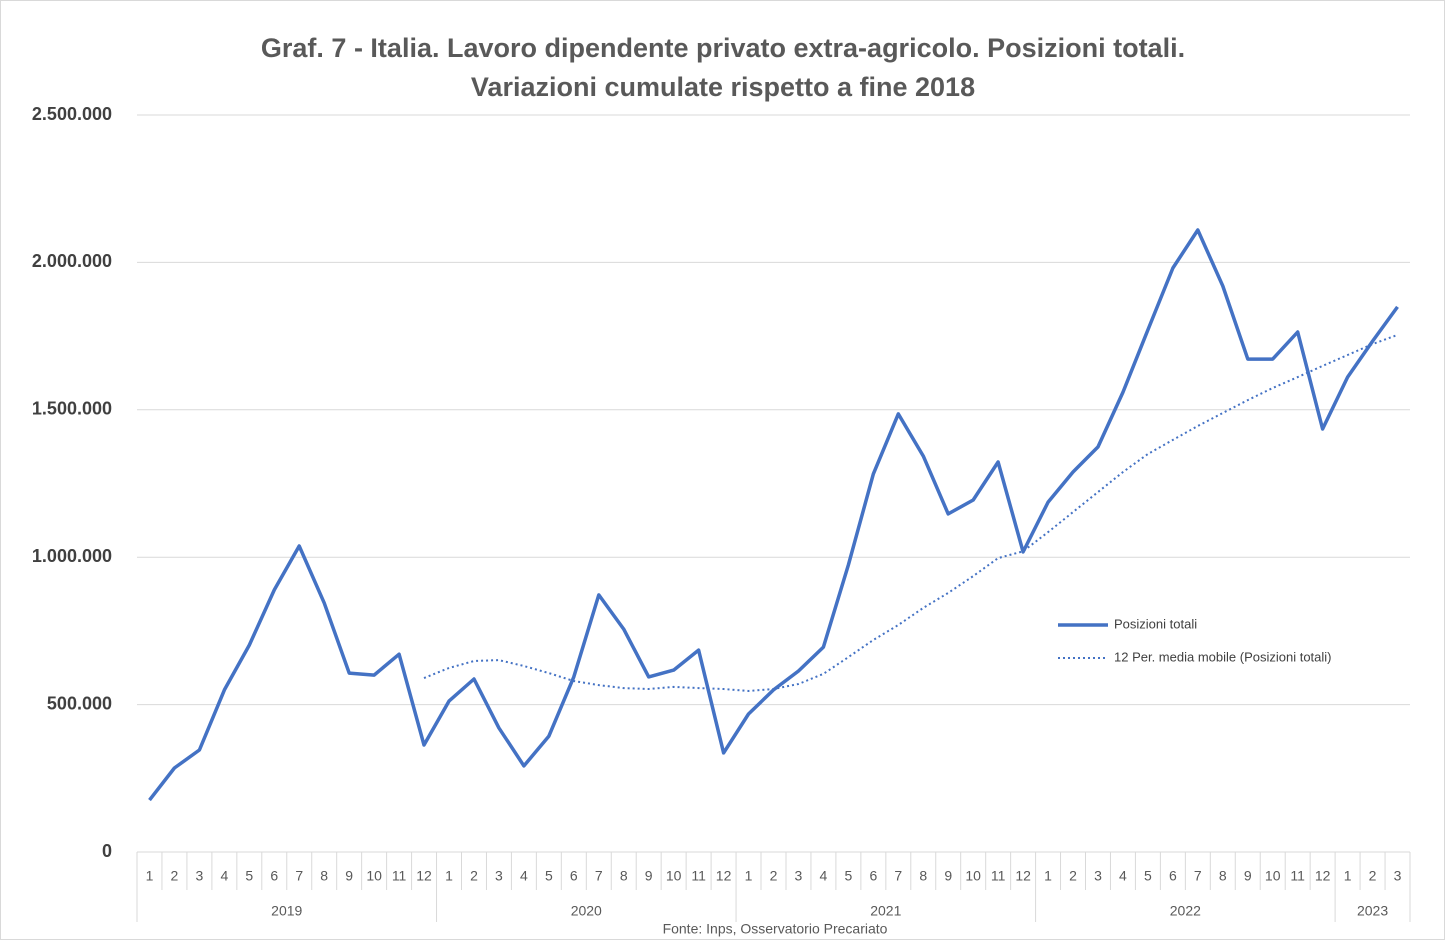 This screenshot has width=1445, height=945. What do you see at coordinates (1185, 911) in the screenshot?
I see `x-group-label: 2022` at bounding box center [1185, 911].